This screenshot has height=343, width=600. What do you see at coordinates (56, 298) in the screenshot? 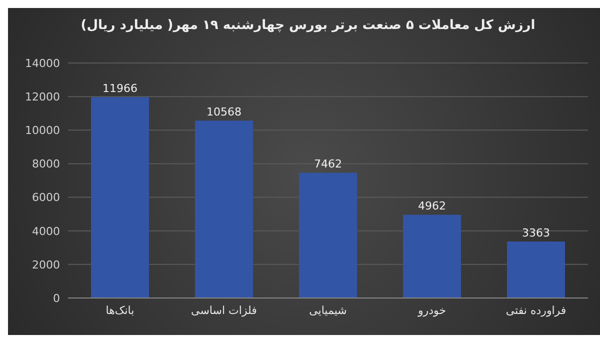
I see `y-tick-label: 0` at bounding box center [56, 298].